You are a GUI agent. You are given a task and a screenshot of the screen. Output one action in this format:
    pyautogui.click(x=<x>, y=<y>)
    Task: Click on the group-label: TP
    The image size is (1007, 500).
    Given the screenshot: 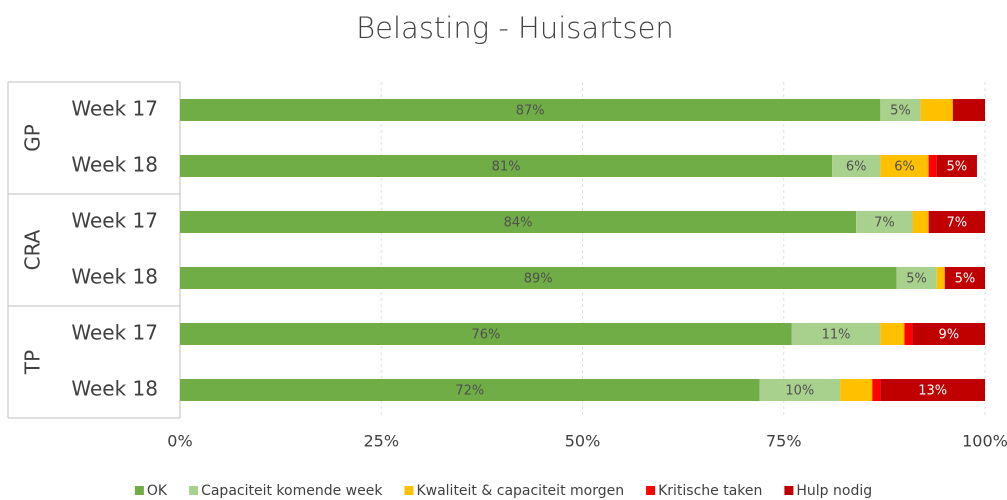 What is the action you would take?
    pyautogui.click(x=33, y=362)
    